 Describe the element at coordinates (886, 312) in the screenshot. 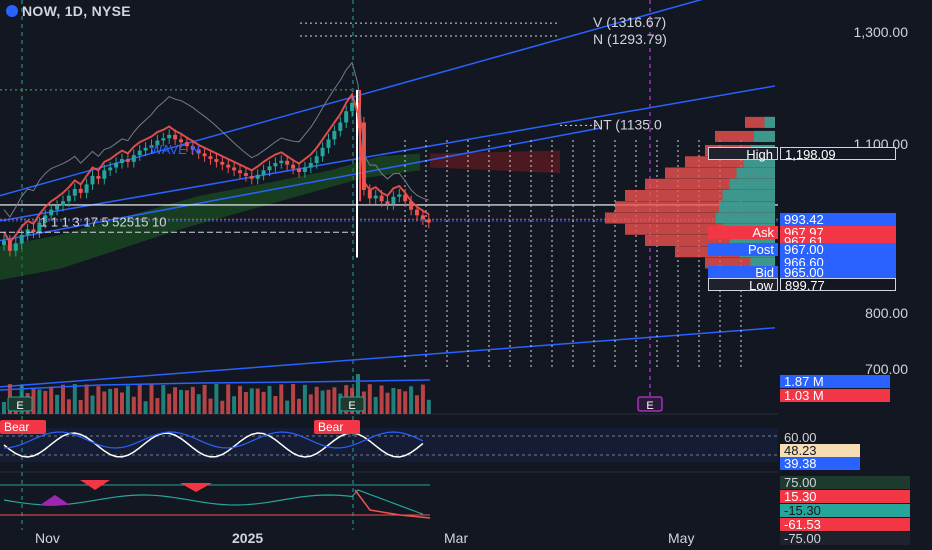

I see `price-axis-tick: 800.00` at that location.